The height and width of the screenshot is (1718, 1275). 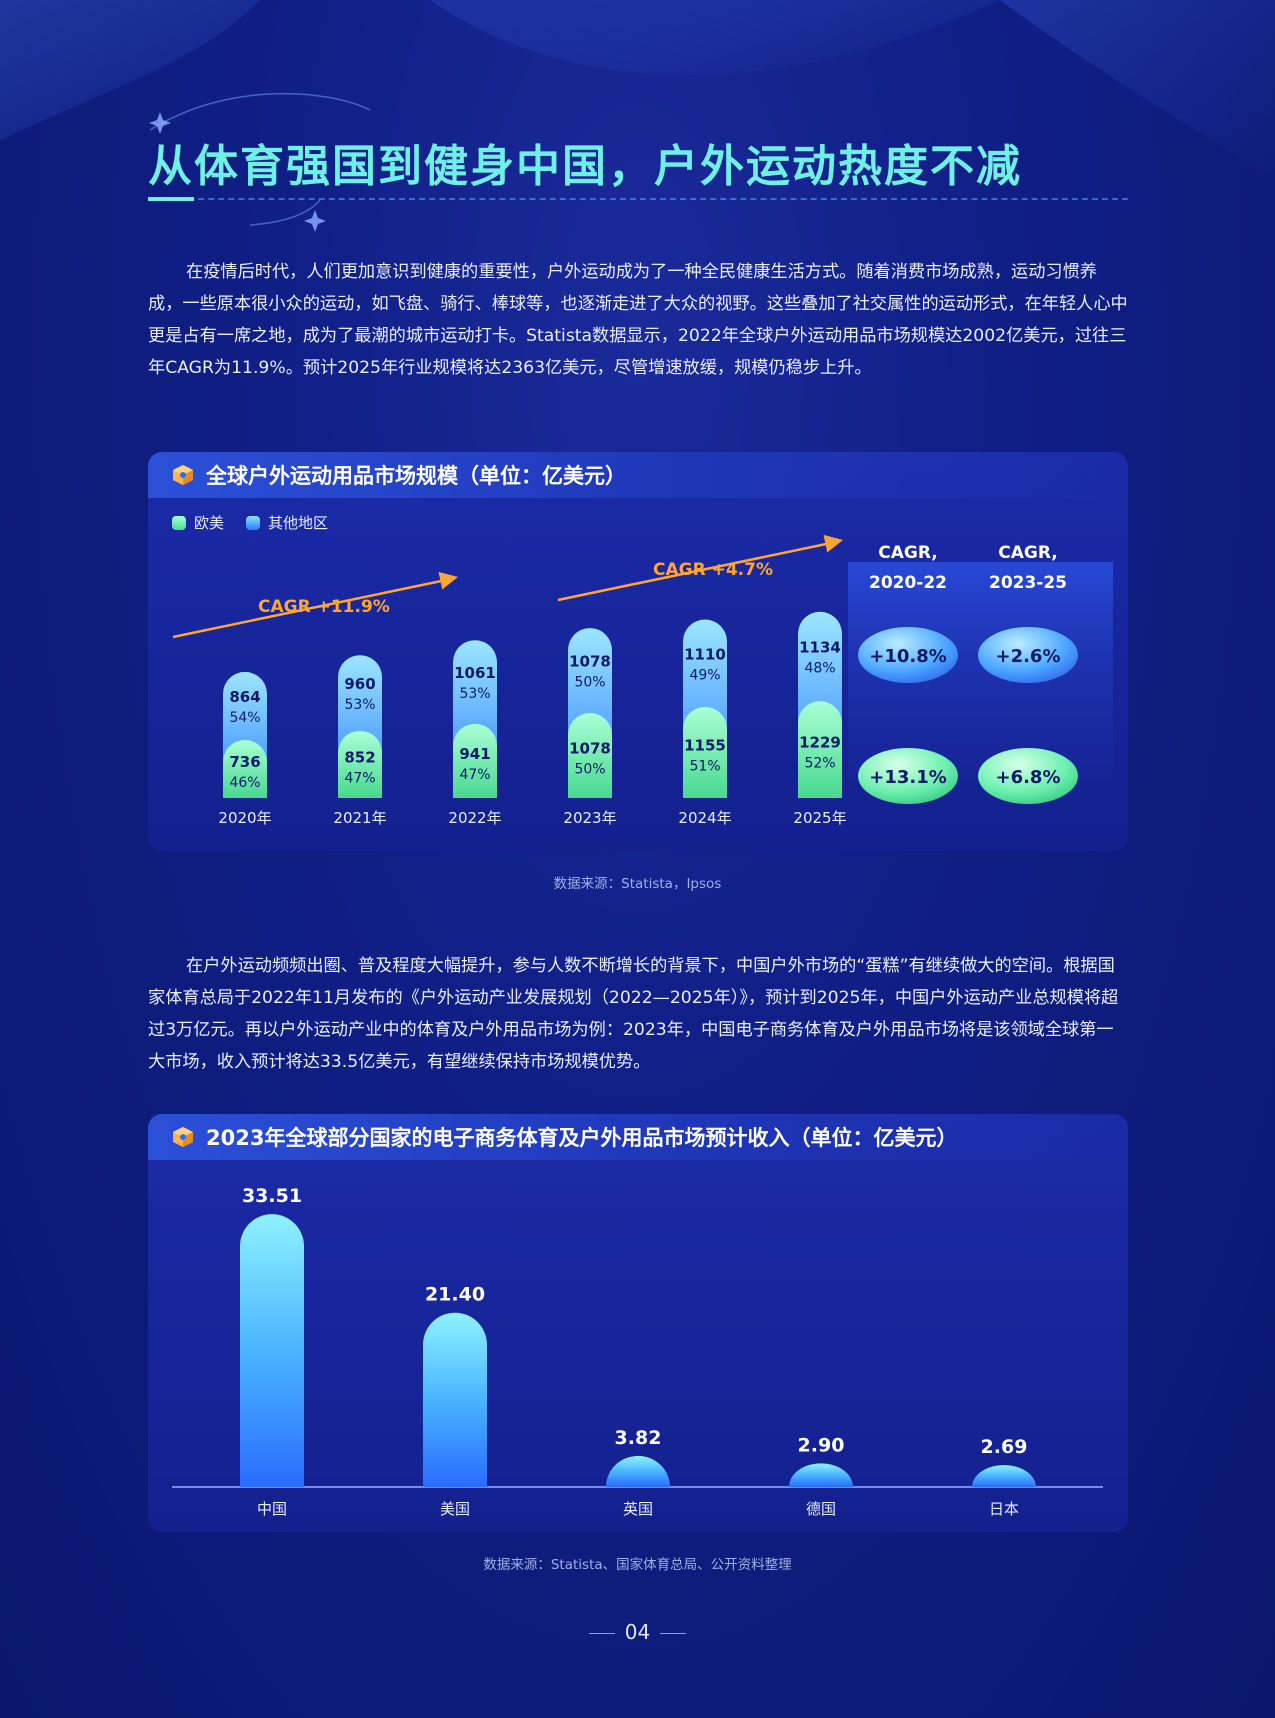 I want to click on legend-label: 其他地区, so click(x=298, y=523).